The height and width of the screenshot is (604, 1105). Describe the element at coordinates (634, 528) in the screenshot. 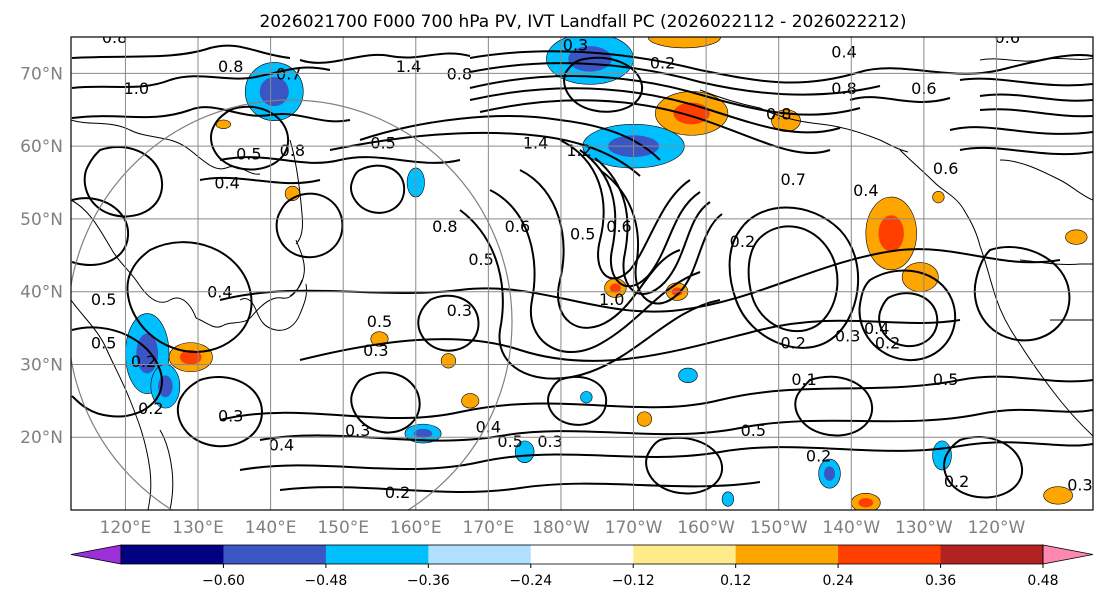

I see `lon-label-7: 170°W` at that location.